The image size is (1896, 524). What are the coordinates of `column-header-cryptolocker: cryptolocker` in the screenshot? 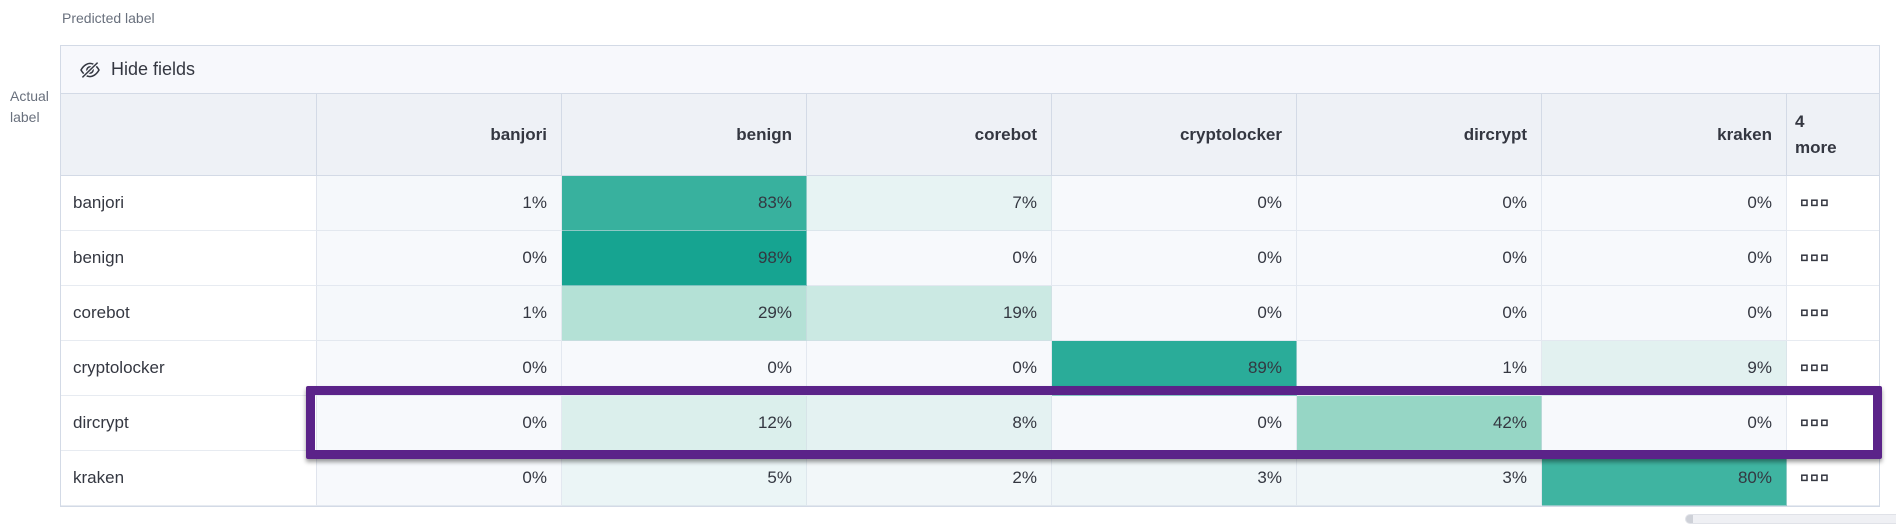 It's located at (1174, 135).